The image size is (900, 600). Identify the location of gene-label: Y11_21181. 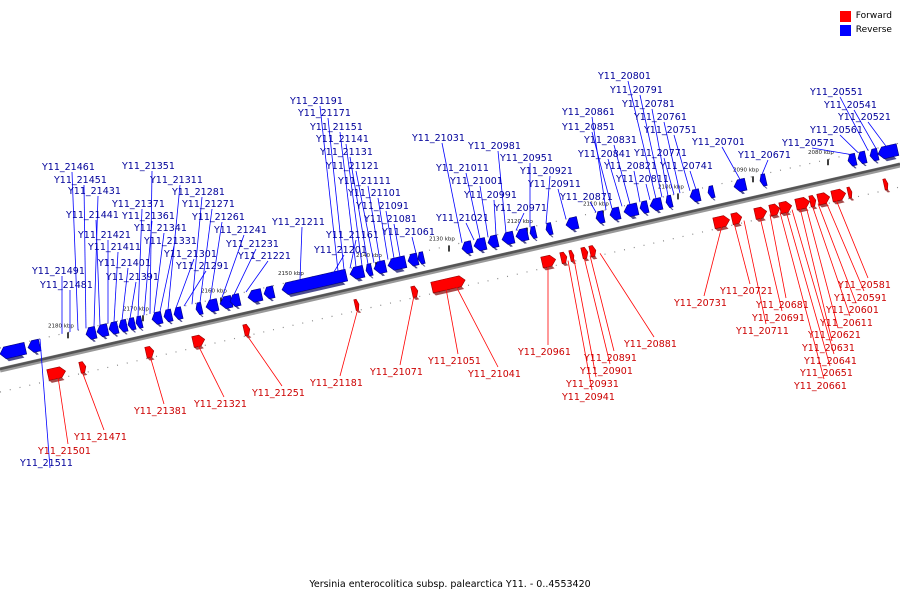
(336, 383).